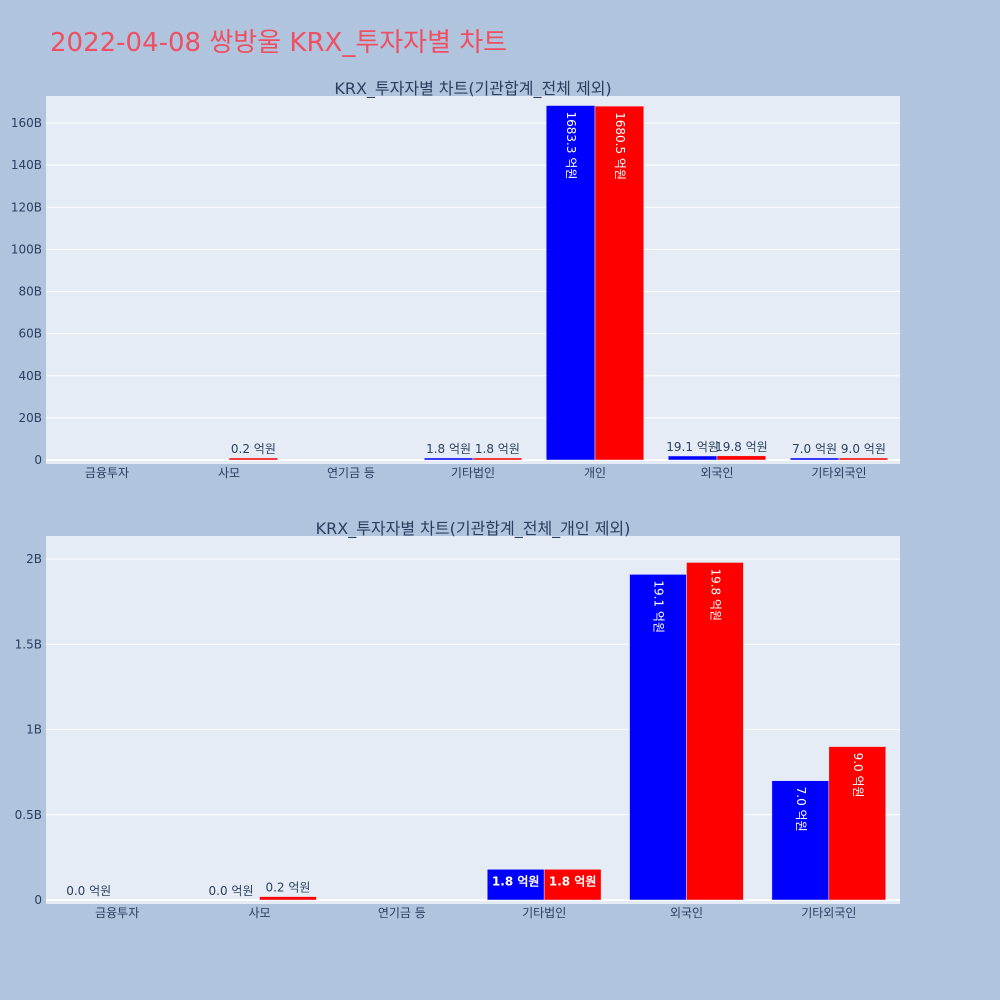 This screenshot has width=1000, height=1000. Describe the element at coordinates (26, 207) in the screenshot. I see `y-tick-label: 120B` at that location.